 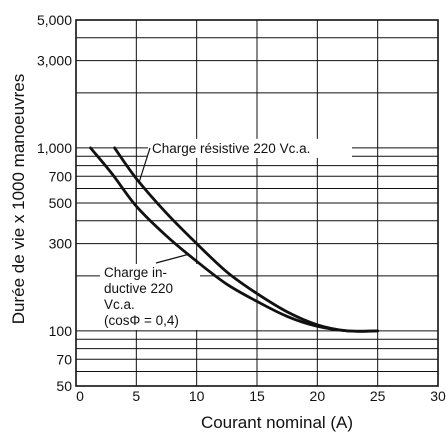 What do you see at coordinates (257, 396) in the screenshot?
I see `x-tick-label: 15` at bounding box center [257, 396].